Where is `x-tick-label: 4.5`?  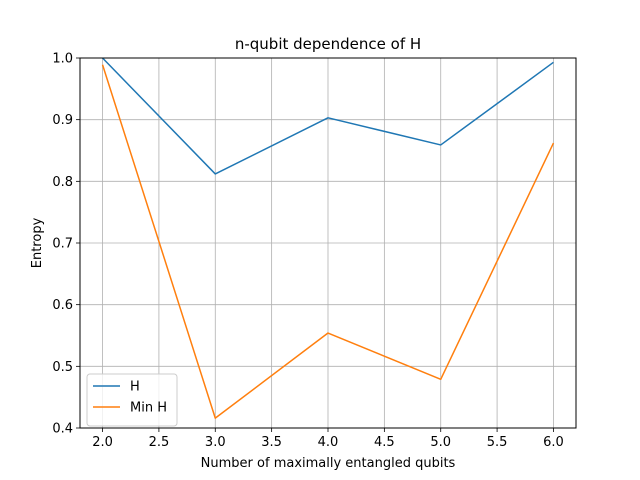 x-tick-label: 4.5 is located at coordinates (384, 442).